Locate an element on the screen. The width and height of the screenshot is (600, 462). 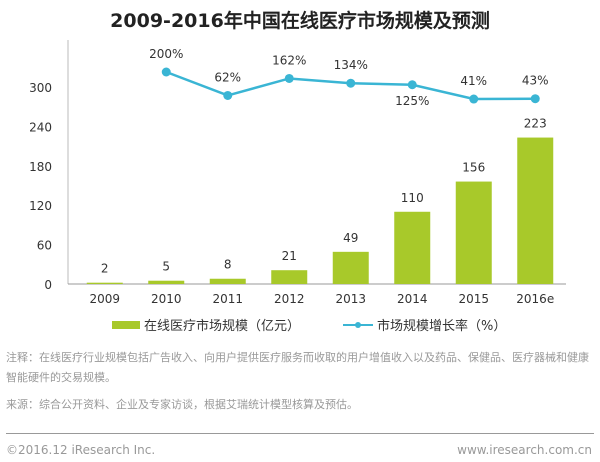
y-tick-label: 60 is located at coordinates (44, 246).